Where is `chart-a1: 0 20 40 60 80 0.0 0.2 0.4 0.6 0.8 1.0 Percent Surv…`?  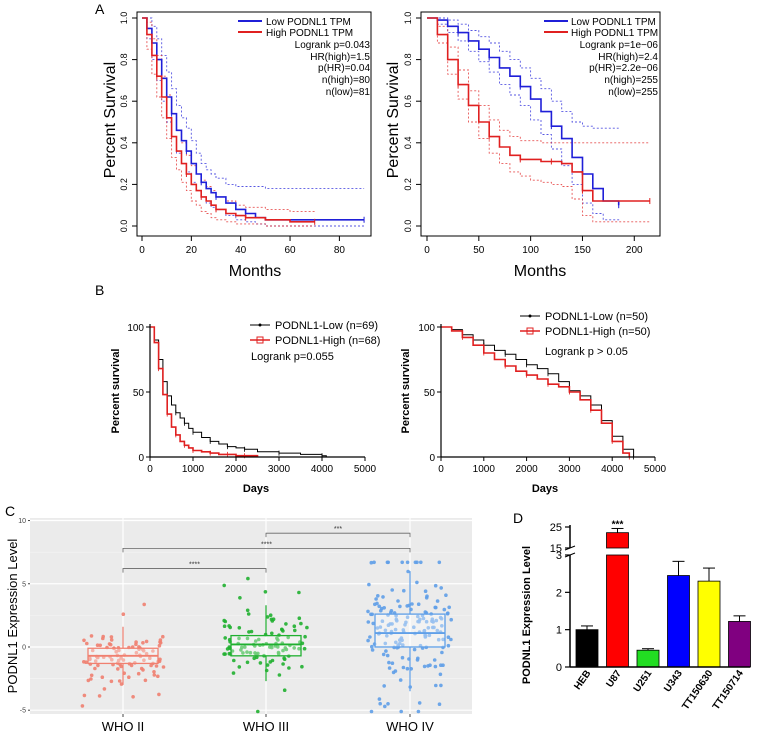
chart-a1: 0 20 40 60 80 0.0 0.2 0.4 0.6 0.8 1.0 Percent Surv… is located at coordinates (237, 145).